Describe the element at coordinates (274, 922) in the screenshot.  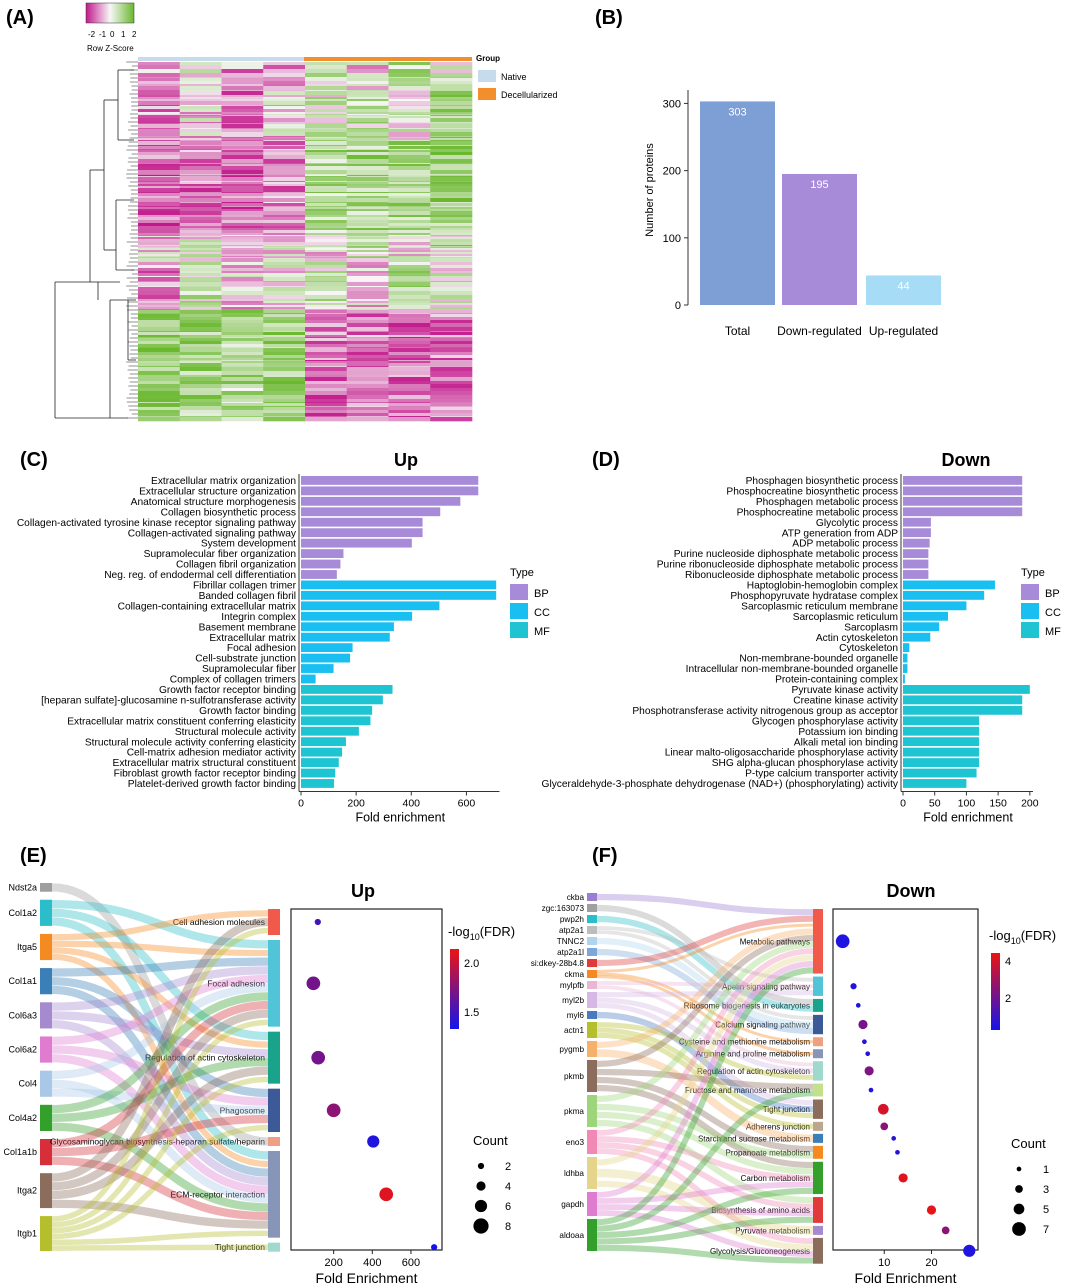
I see `e-pathway-node` at that location.